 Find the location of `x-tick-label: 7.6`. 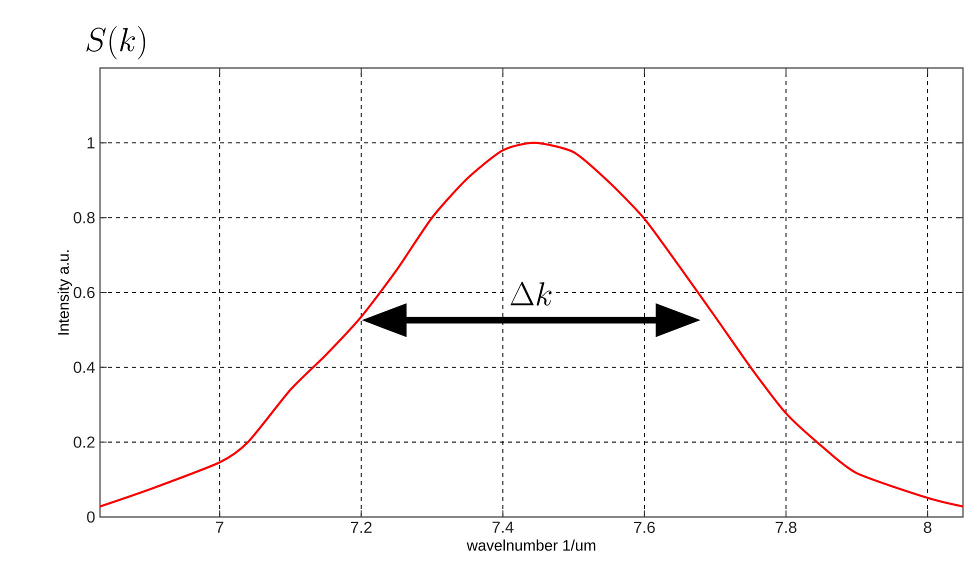

x-tick-label: 7.6 is located at coordinates (644, 528).